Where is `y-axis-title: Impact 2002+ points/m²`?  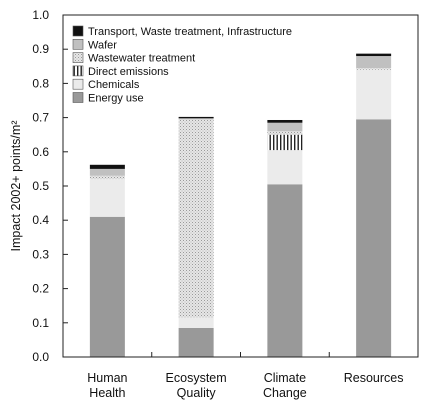 y-axis-title: Impact 2002+ points/m² is located at coordinates (16, 186).